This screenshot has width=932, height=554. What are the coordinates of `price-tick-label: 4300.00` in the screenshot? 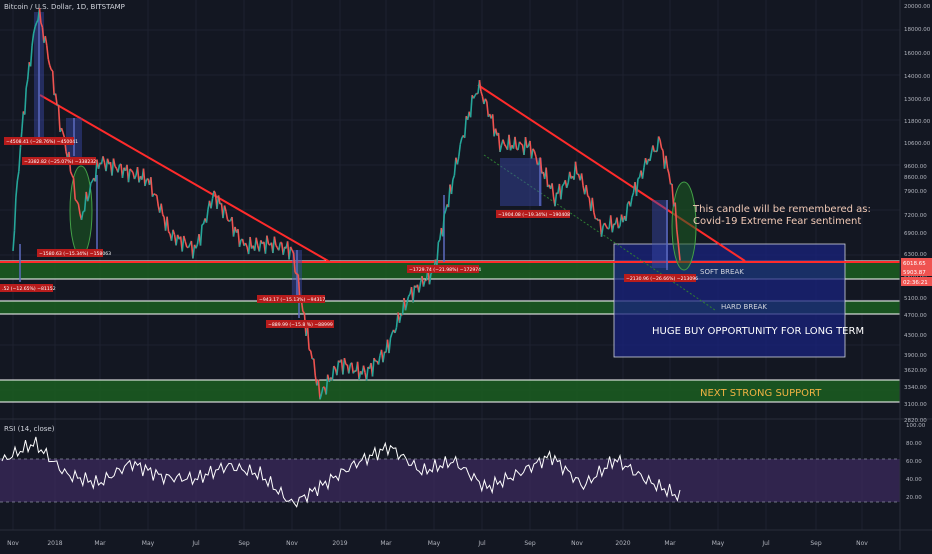 It's located at (915, 336).